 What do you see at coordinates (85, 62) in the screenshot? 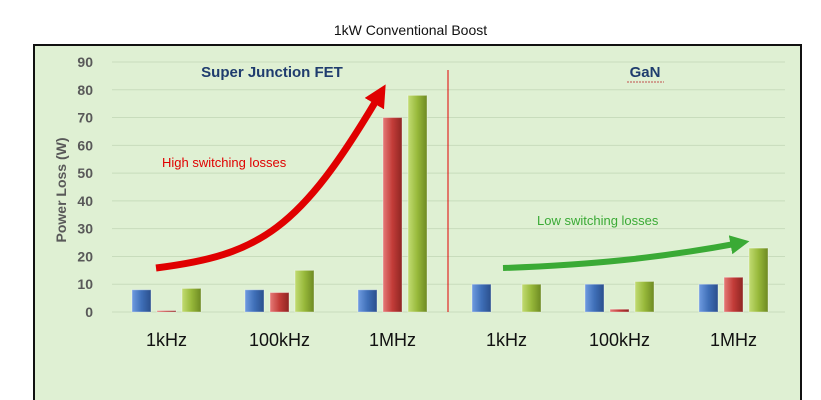
I see `y-tick-label: 90` at bounding box center [85, 62].